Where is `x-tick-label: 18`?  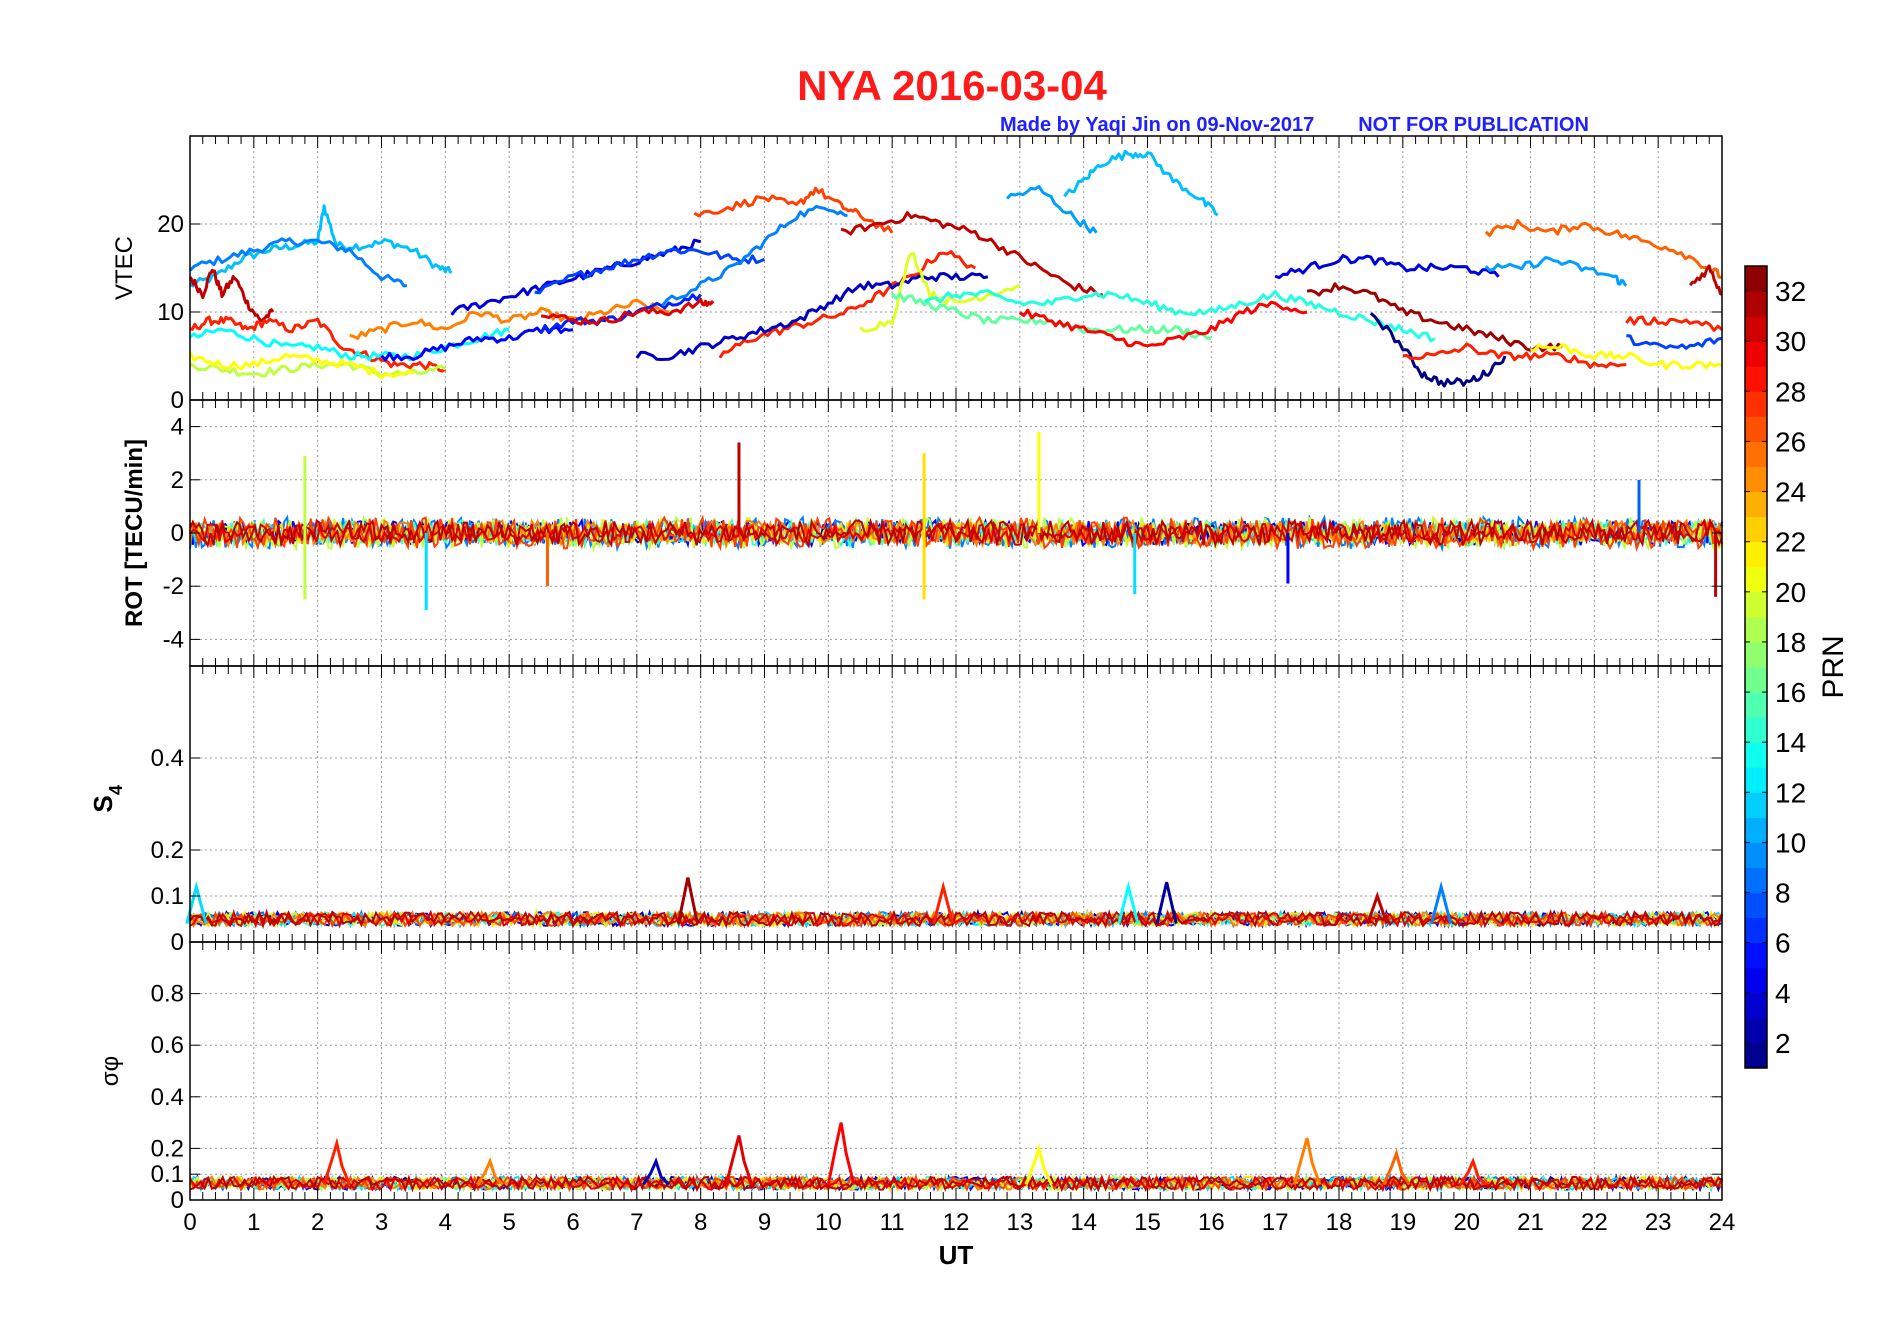 x-tick-label: 18 is located at coordinates (1339, 1222).